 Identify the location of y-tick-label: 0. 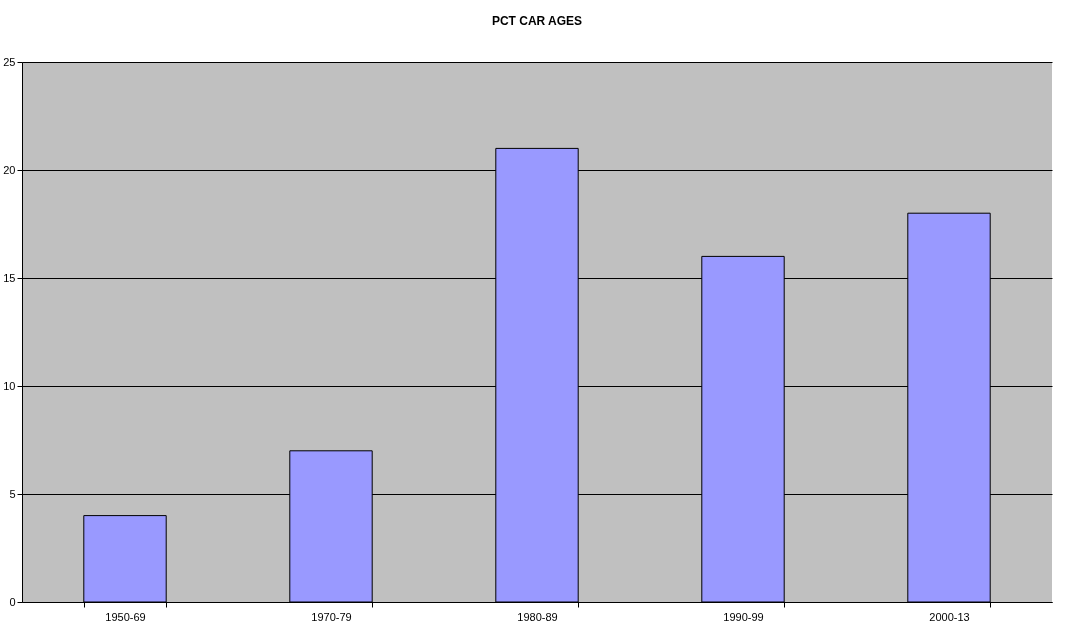
(12, 601).